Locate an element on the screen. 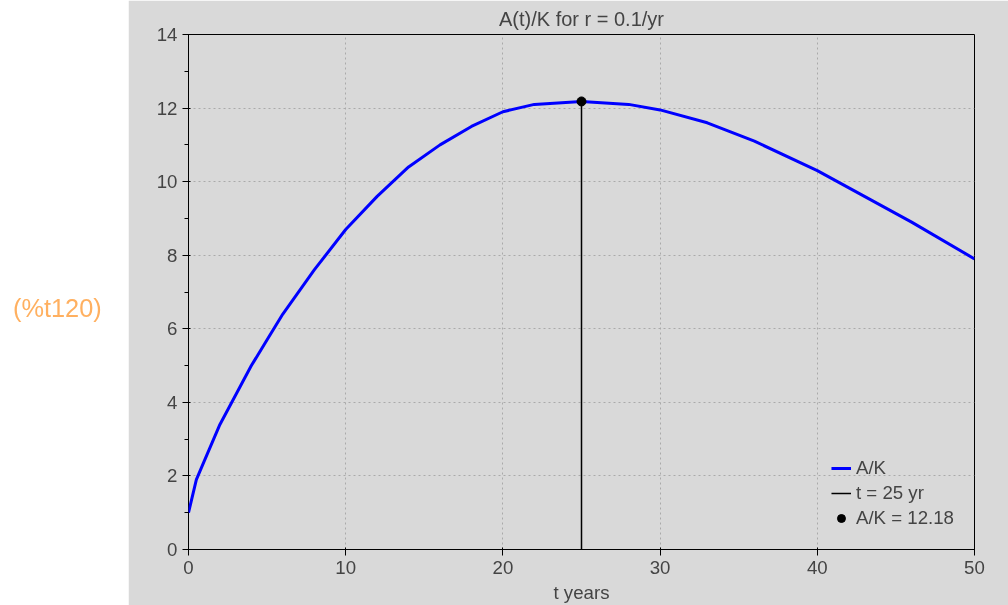 This screenshot has width=1008, height=605. y-tick-label: 14 is located at coordinates (167, 34).